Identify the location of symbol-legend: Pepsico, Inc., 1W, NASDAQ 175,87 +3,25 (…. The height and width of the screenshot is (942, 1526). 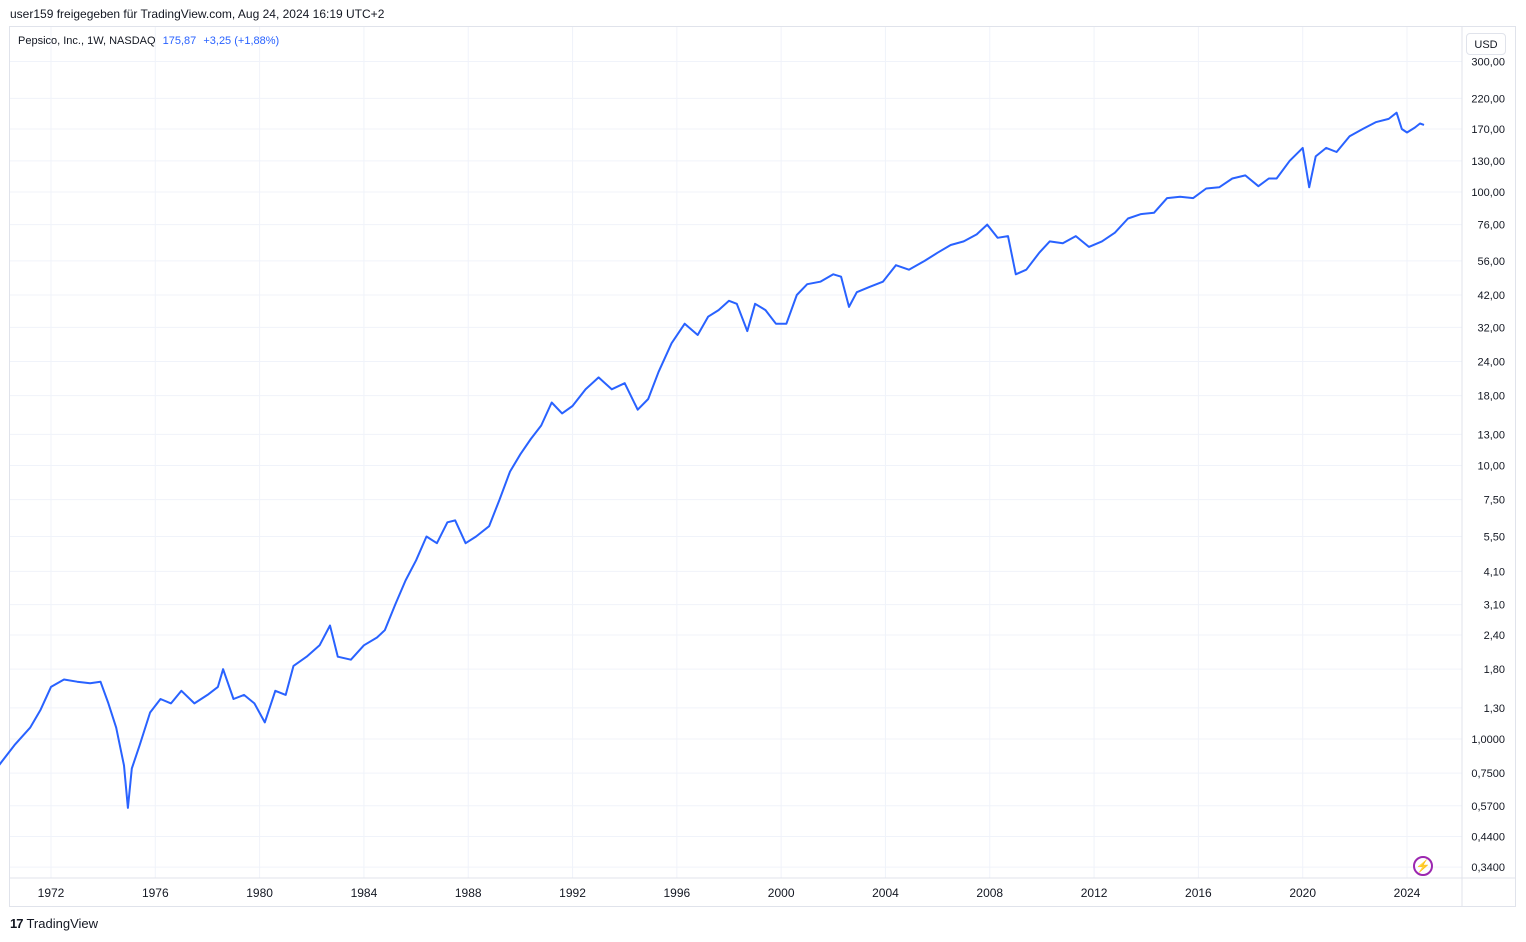
(148, 41).